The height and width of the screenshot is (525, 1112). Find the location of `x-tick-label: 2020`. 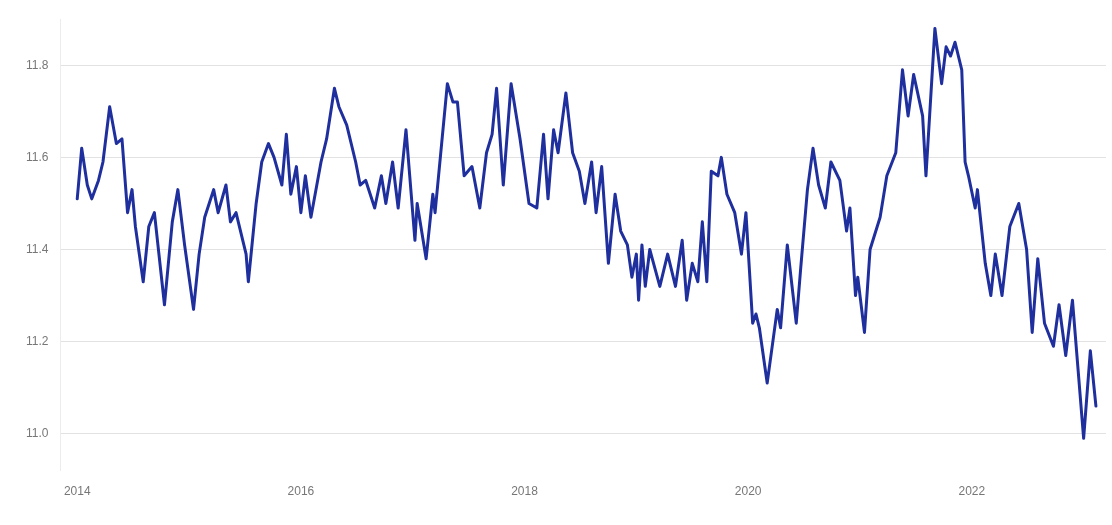

x-tick-label: 2020 is located at coordinates (748, 491).